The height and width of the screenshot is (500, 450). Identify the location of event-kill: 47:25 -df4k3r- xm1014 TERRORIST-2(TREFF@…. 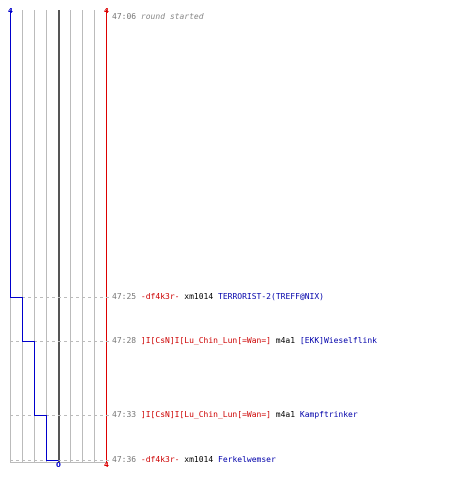
(218, 297).